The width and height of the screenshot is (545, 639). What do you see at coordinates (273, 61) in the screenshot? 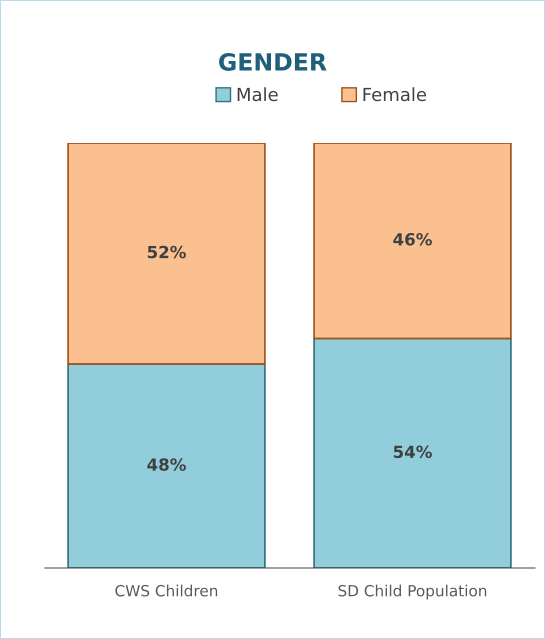
I see `chart-title: GENDER` at bounding box center [273, 61].